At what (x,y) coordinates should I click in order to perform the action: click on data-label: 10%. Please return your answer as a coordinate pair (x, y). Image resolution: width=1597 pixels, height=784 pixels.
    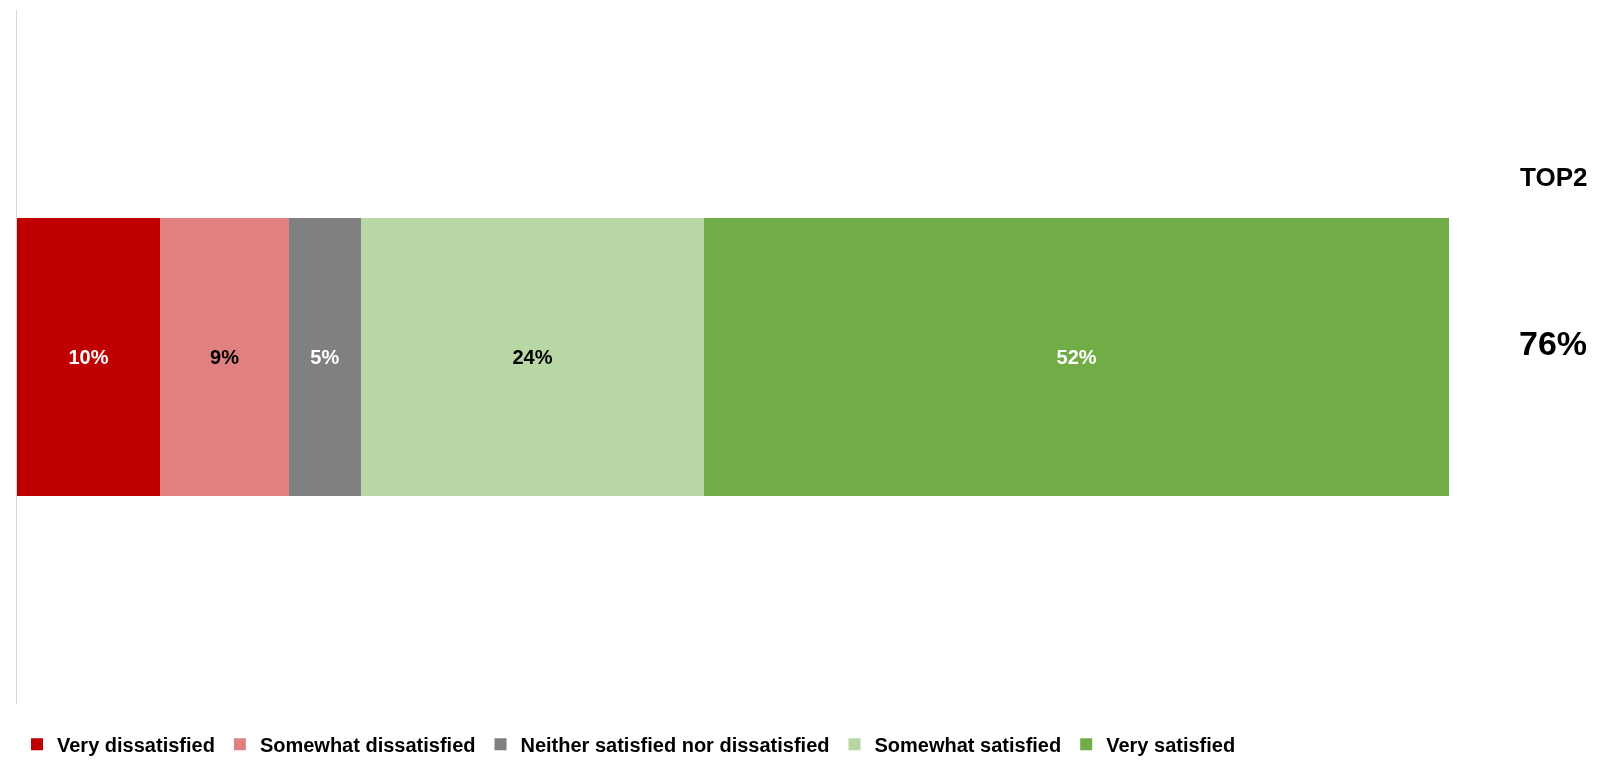
    Looking at the image, I should click on (88, 357).